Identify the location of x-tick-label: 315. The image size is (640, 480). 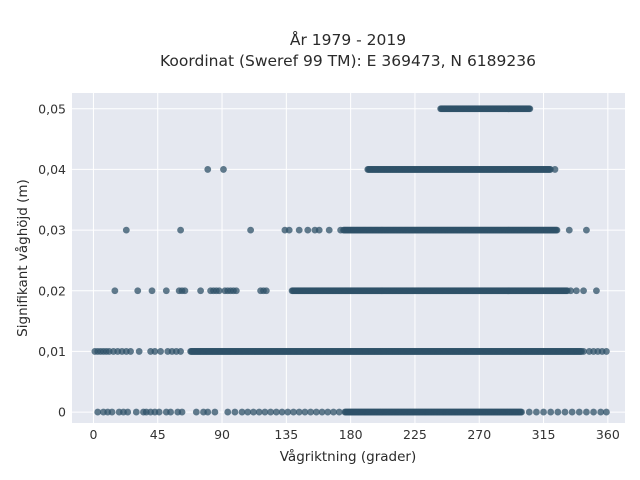
(544, 434).